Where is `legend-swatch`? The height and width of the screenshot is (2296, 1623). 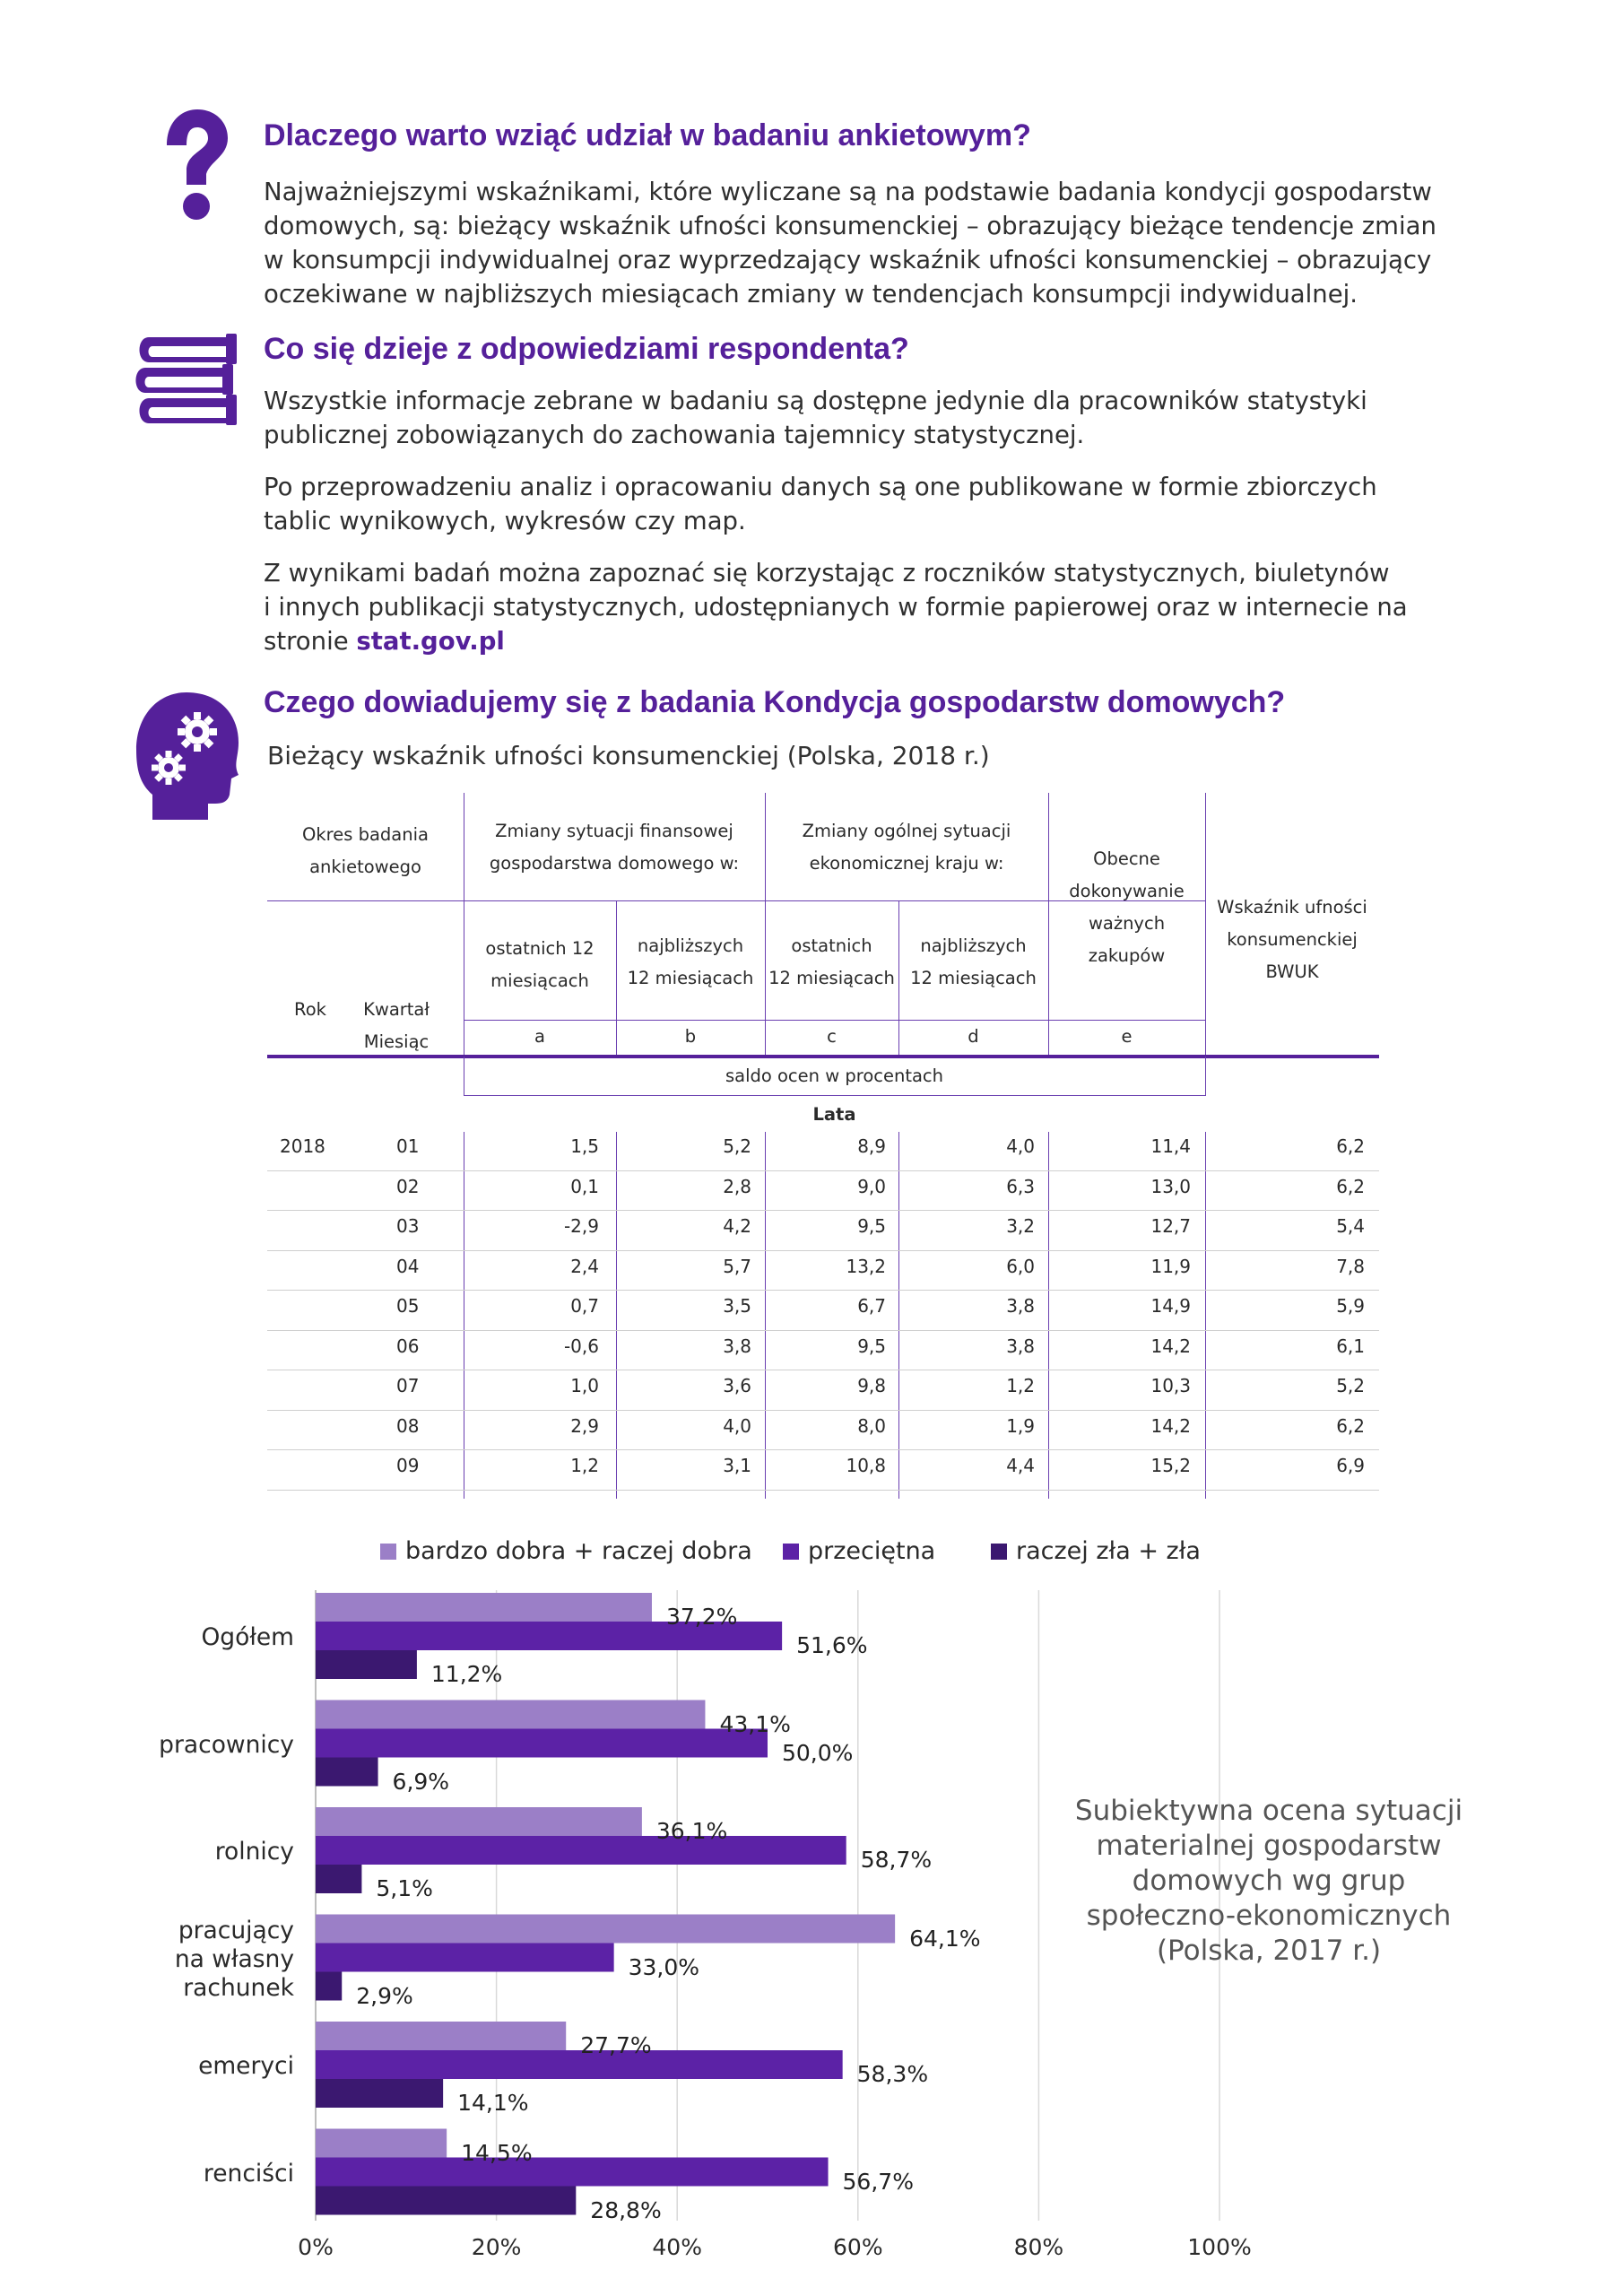 legend-swatch is located at coordinates (791, 1552).